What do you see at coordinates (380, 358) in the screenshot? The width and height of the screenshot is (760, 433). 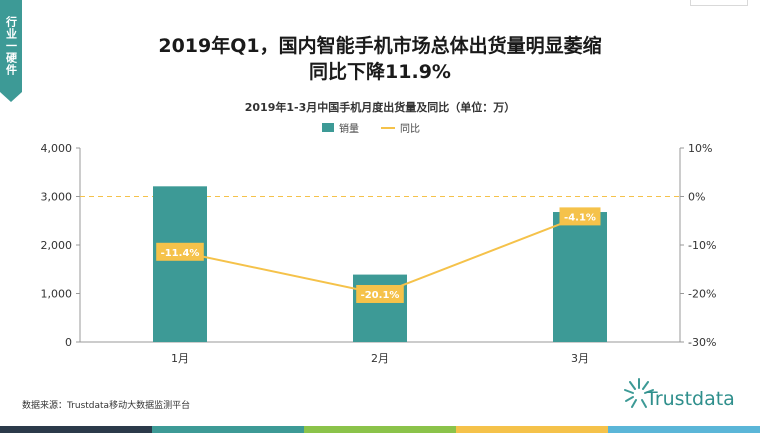 I see `x-tick-label: 2月` at bounding box center [380, 358].